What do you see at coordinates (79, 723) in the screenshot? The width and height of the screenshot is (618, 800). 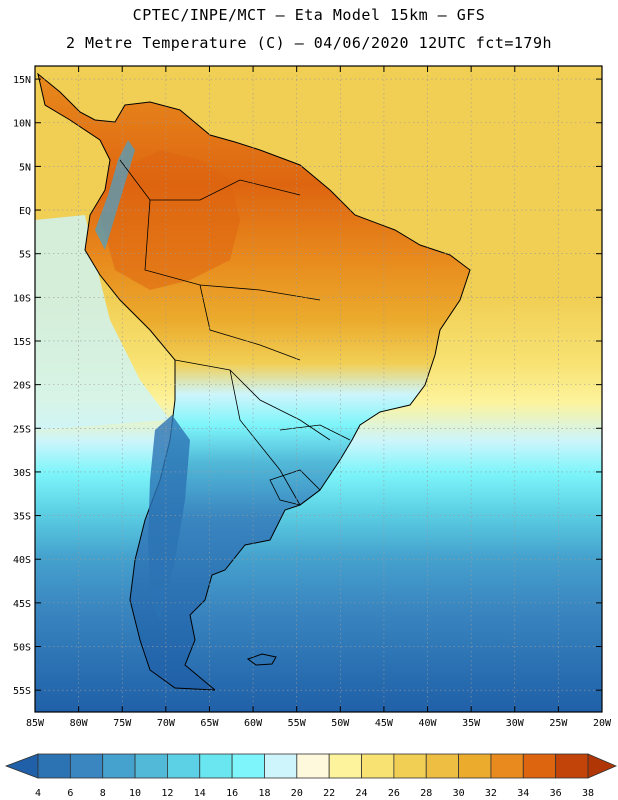 I see `lon-tick-label: 80W` at bounding box center [79, 723].